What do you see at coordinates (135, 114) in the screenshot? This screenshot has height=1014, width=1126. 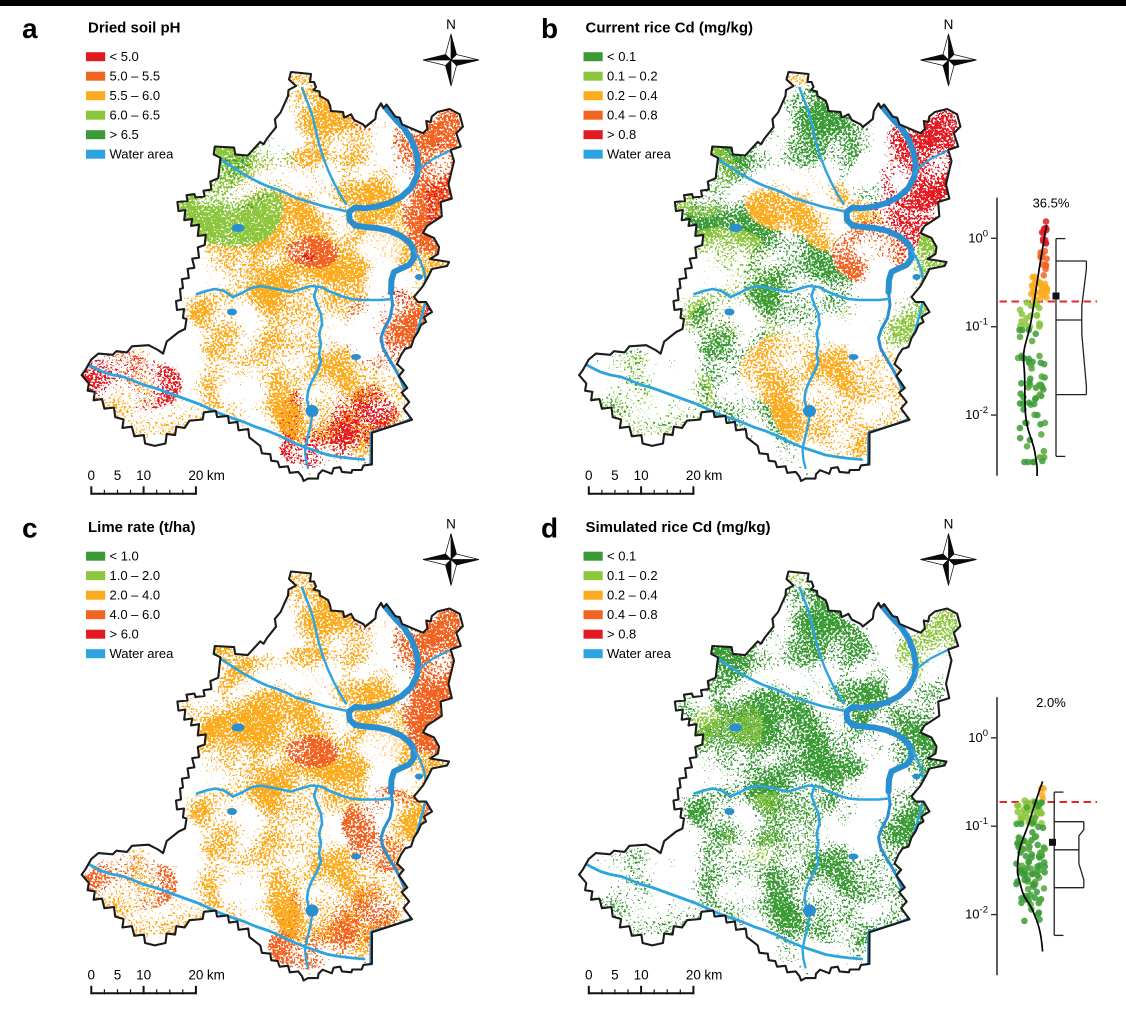 I see `svg-text: 6.0 – 6.5` at bounding box center [135, 114].